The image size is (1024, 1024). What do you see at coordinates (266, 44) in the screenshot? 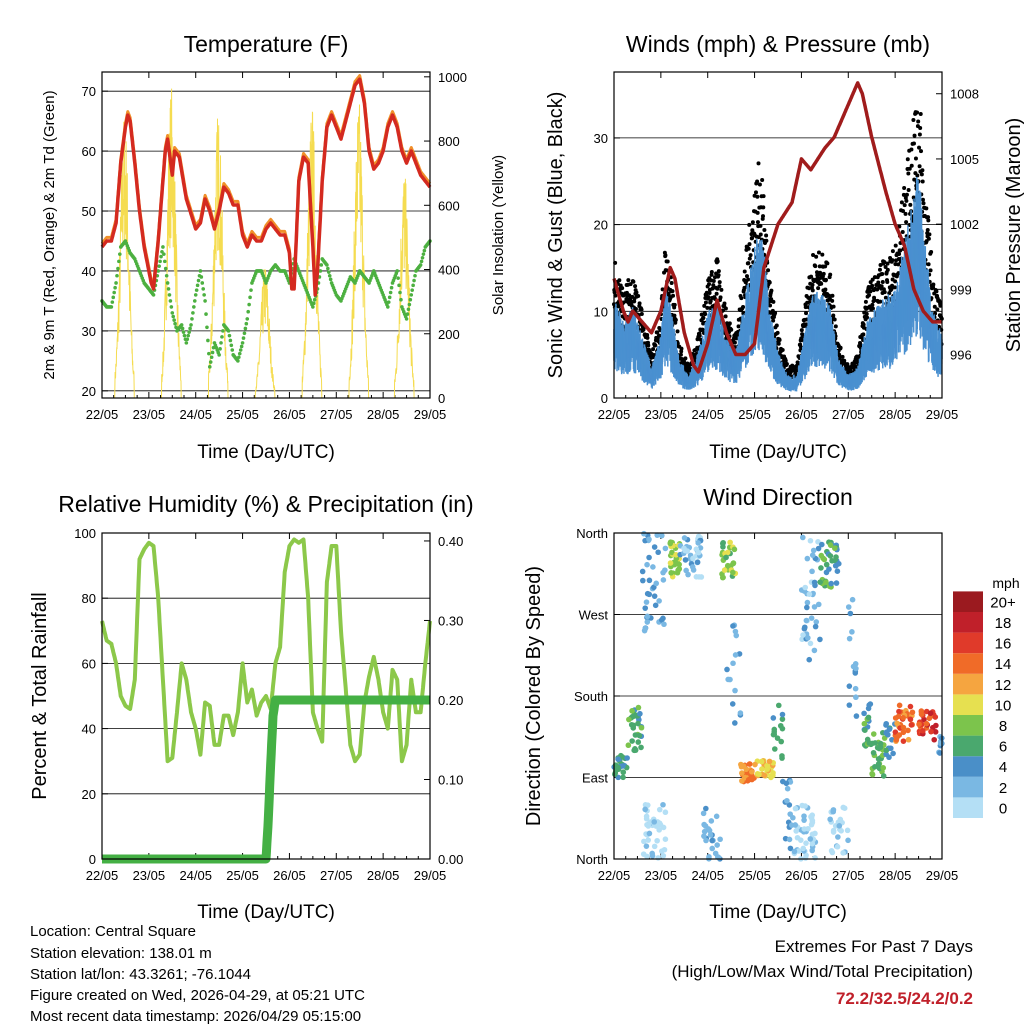
I see `temperature-title: Temperature (F)` at bounding box center [266, 44].